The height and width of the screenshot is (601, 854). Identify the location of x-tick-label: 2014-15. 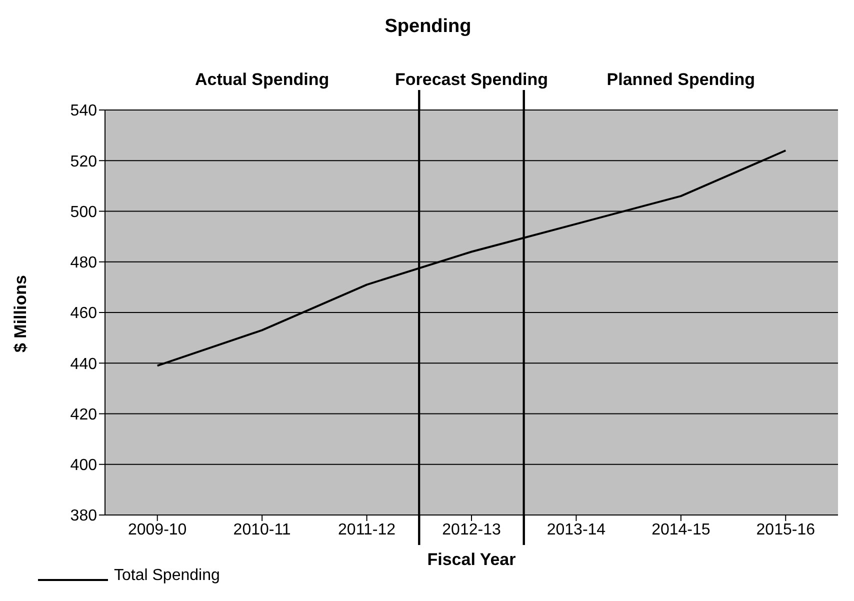
(681, 529).